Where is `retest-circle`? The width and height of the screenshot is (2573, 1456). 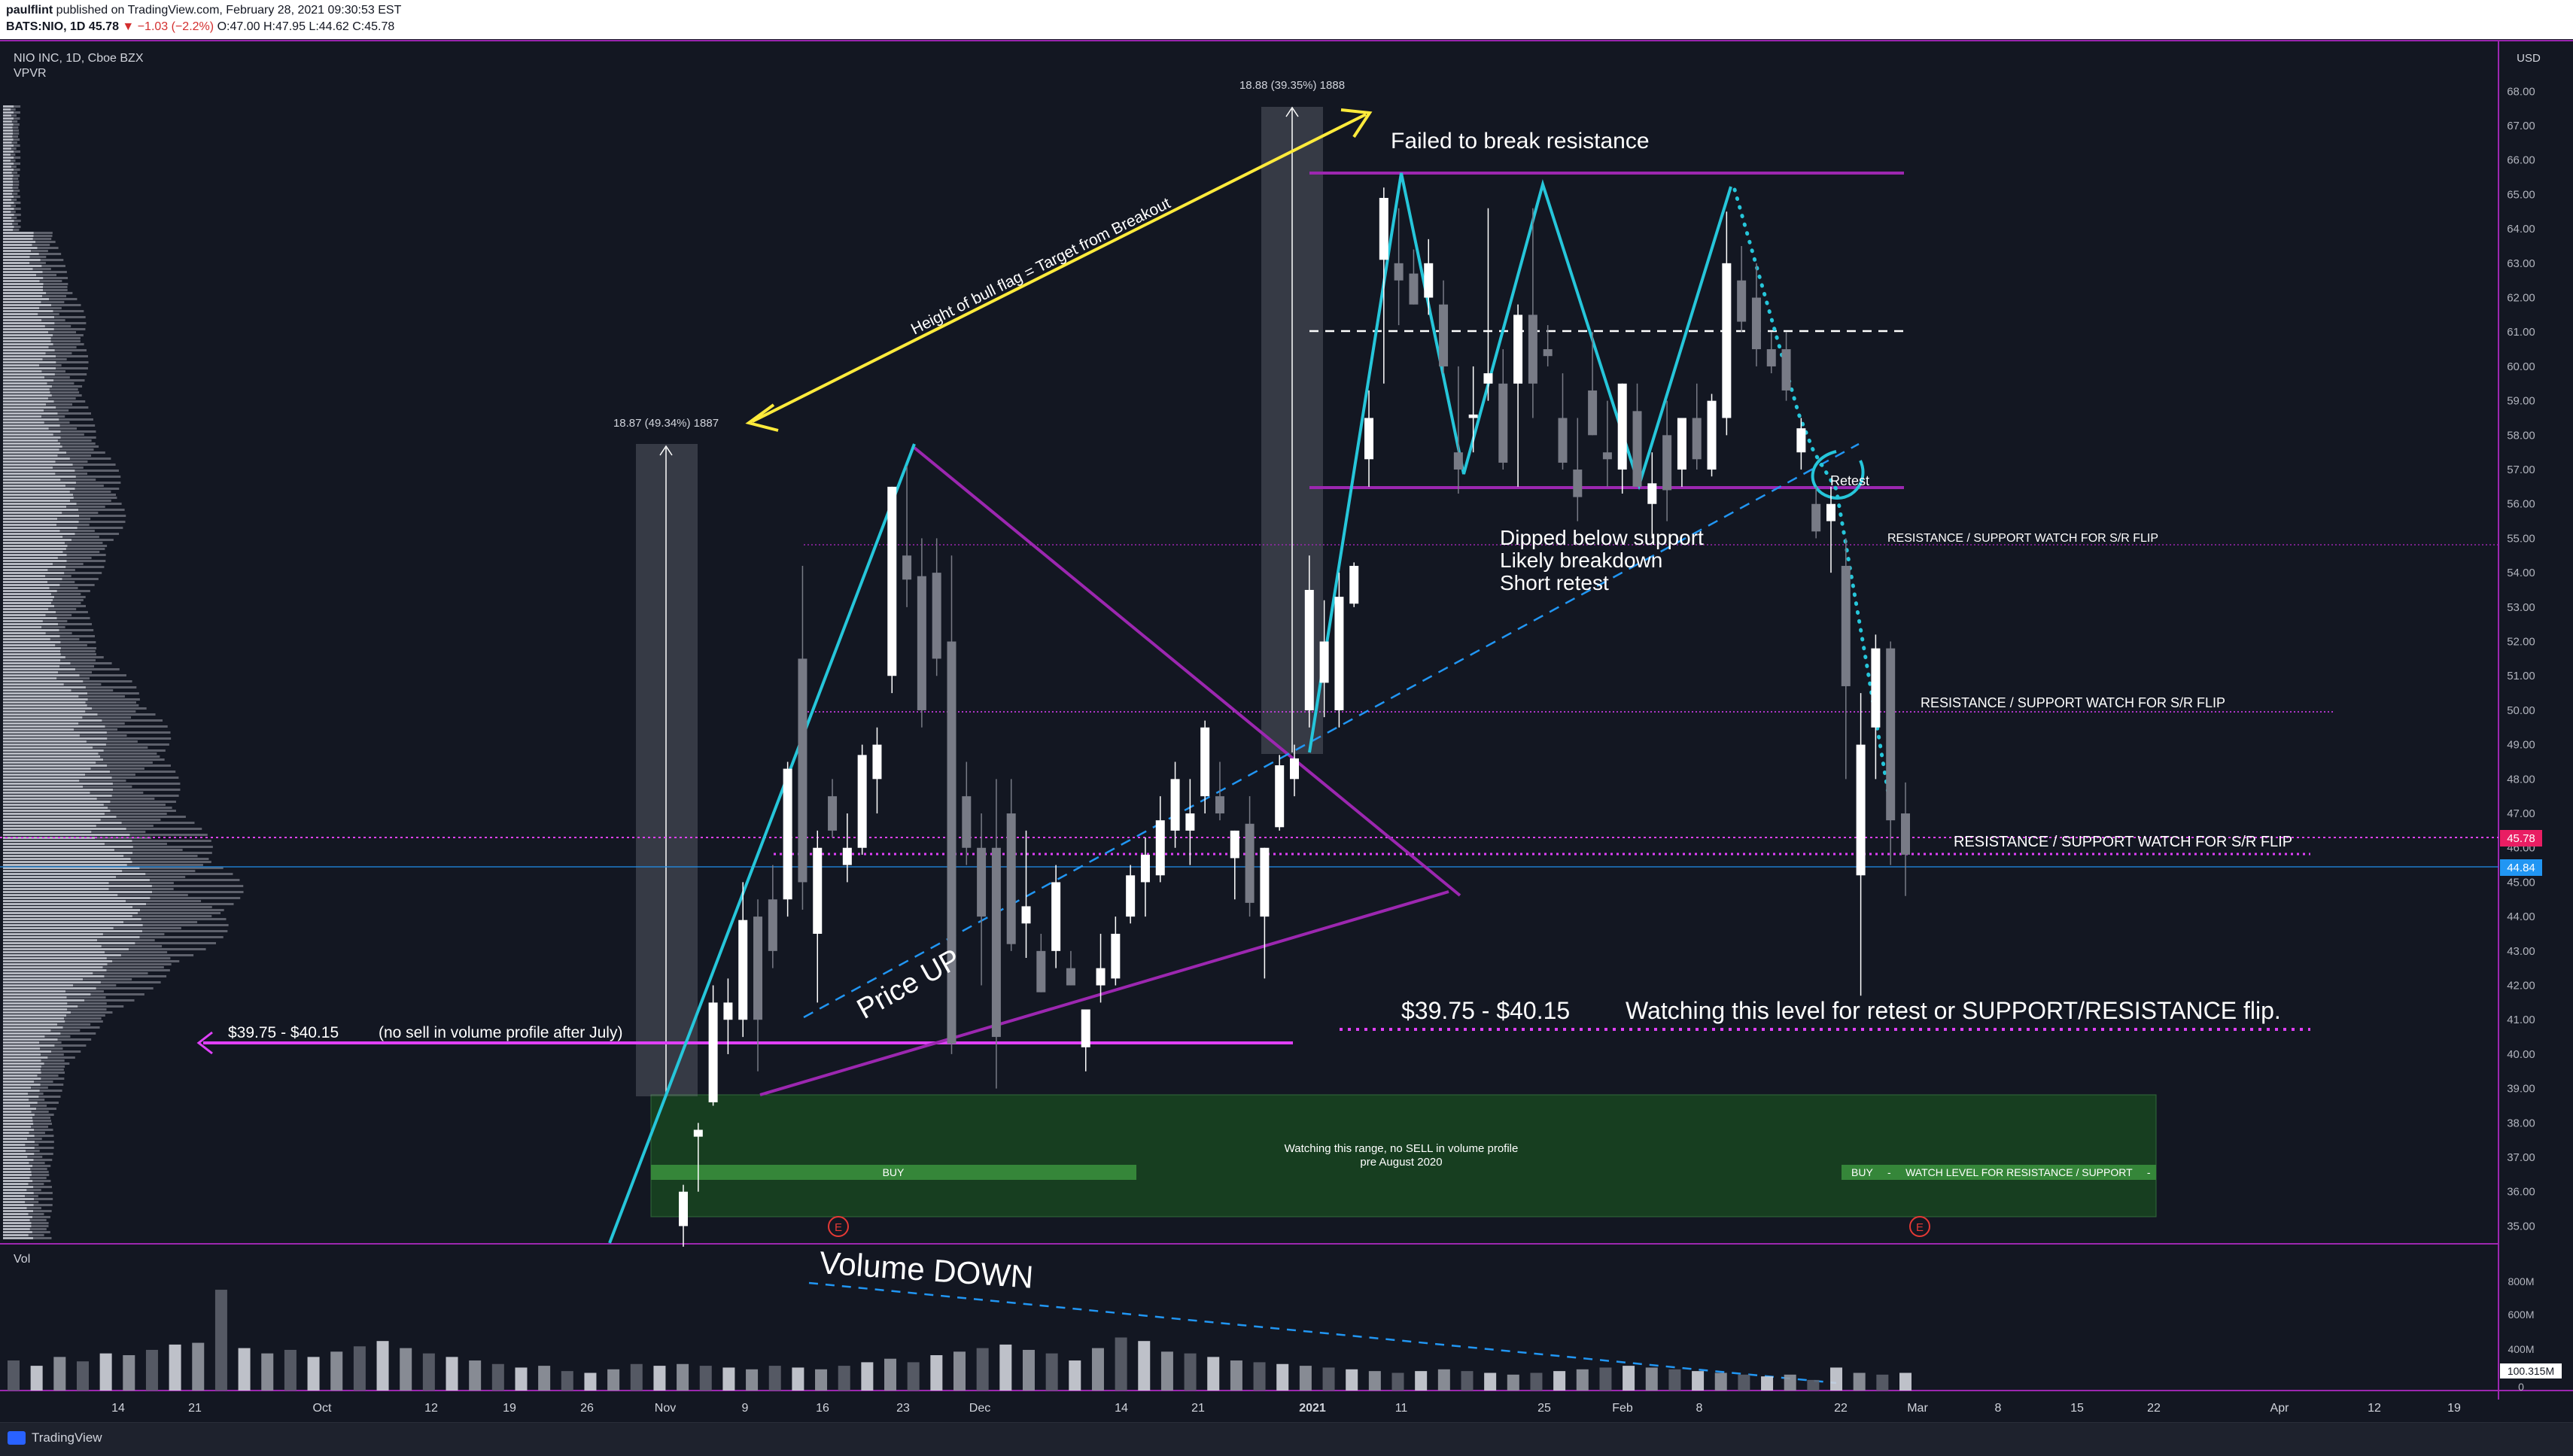
retest-circle is located at coordinates (1838, 475).